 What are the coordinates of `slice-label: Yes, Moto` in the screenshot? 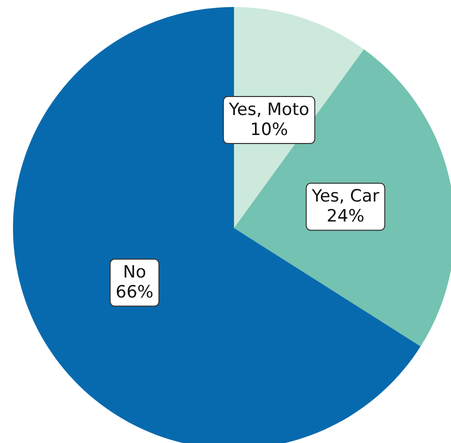 It's located at (269, 110).